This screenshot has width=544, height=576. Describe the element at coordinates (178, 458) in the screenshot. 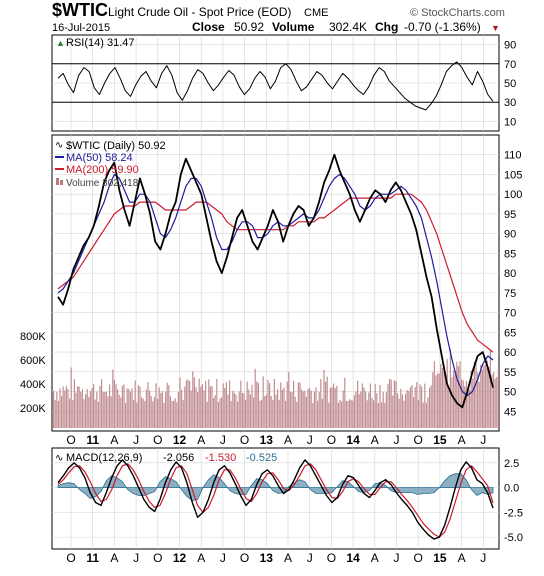

I see `macd-legend-value: -2.056` at that location.